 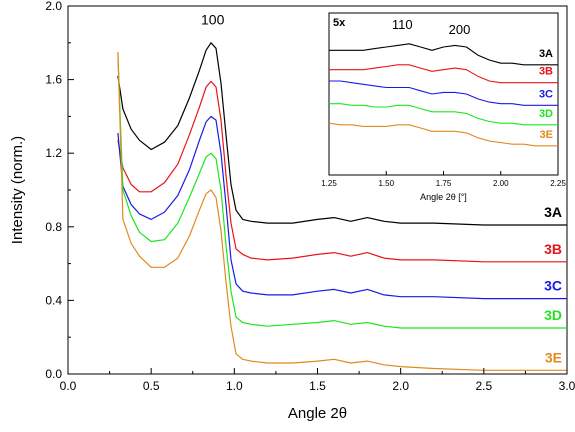 I want to click on y-tick-label: 0.8, so click(x=53, y=227).